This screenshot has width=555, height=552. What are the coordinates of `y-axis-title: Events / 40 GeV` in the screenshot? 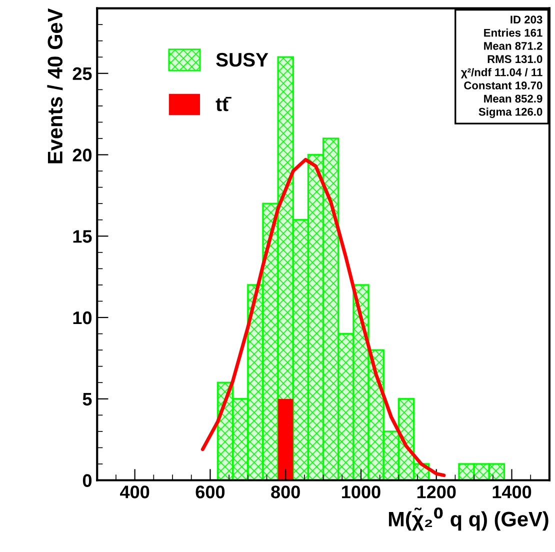 It's located at (55, 86).